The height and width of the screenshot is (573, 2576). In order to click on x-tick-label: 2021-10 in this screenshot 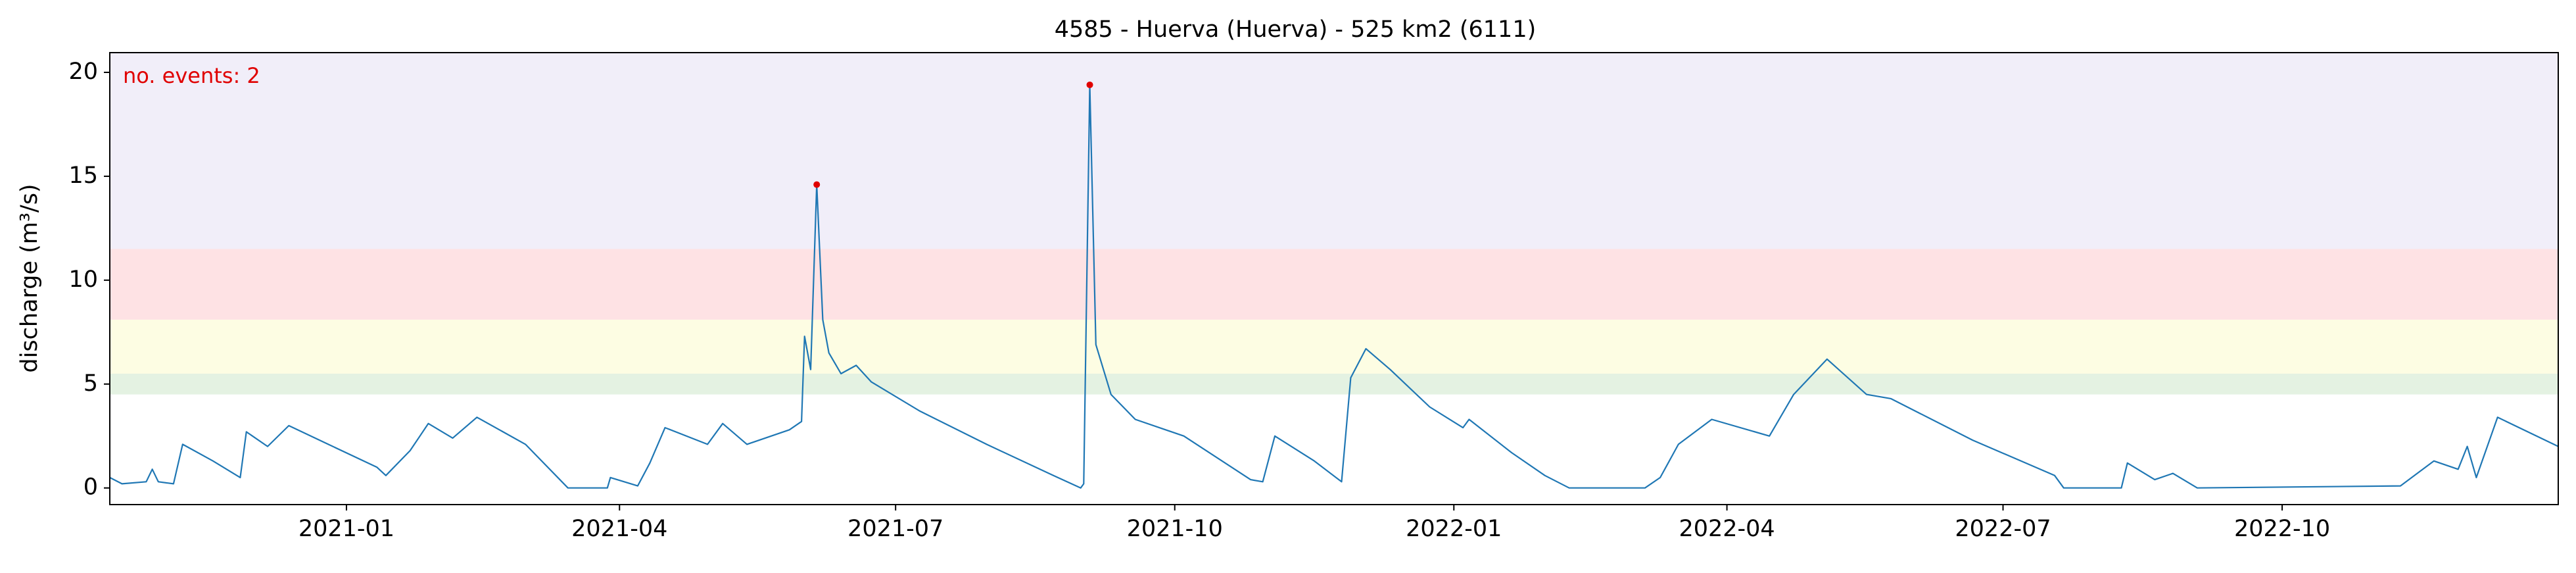, I will do `click(1175, 529)`.